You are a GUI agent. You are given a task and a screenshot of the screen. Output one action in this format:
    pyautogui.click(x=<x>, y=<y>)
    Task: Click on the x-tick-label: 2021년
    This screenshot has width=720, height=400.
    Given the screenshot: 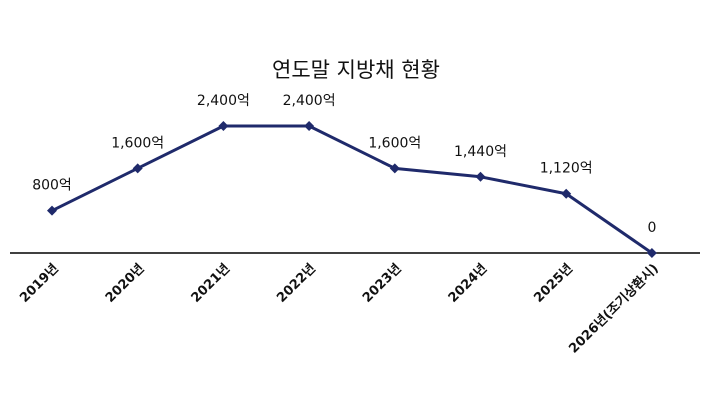 What is the action you would take?
    pyautogui.click(x=211, y=283)
    